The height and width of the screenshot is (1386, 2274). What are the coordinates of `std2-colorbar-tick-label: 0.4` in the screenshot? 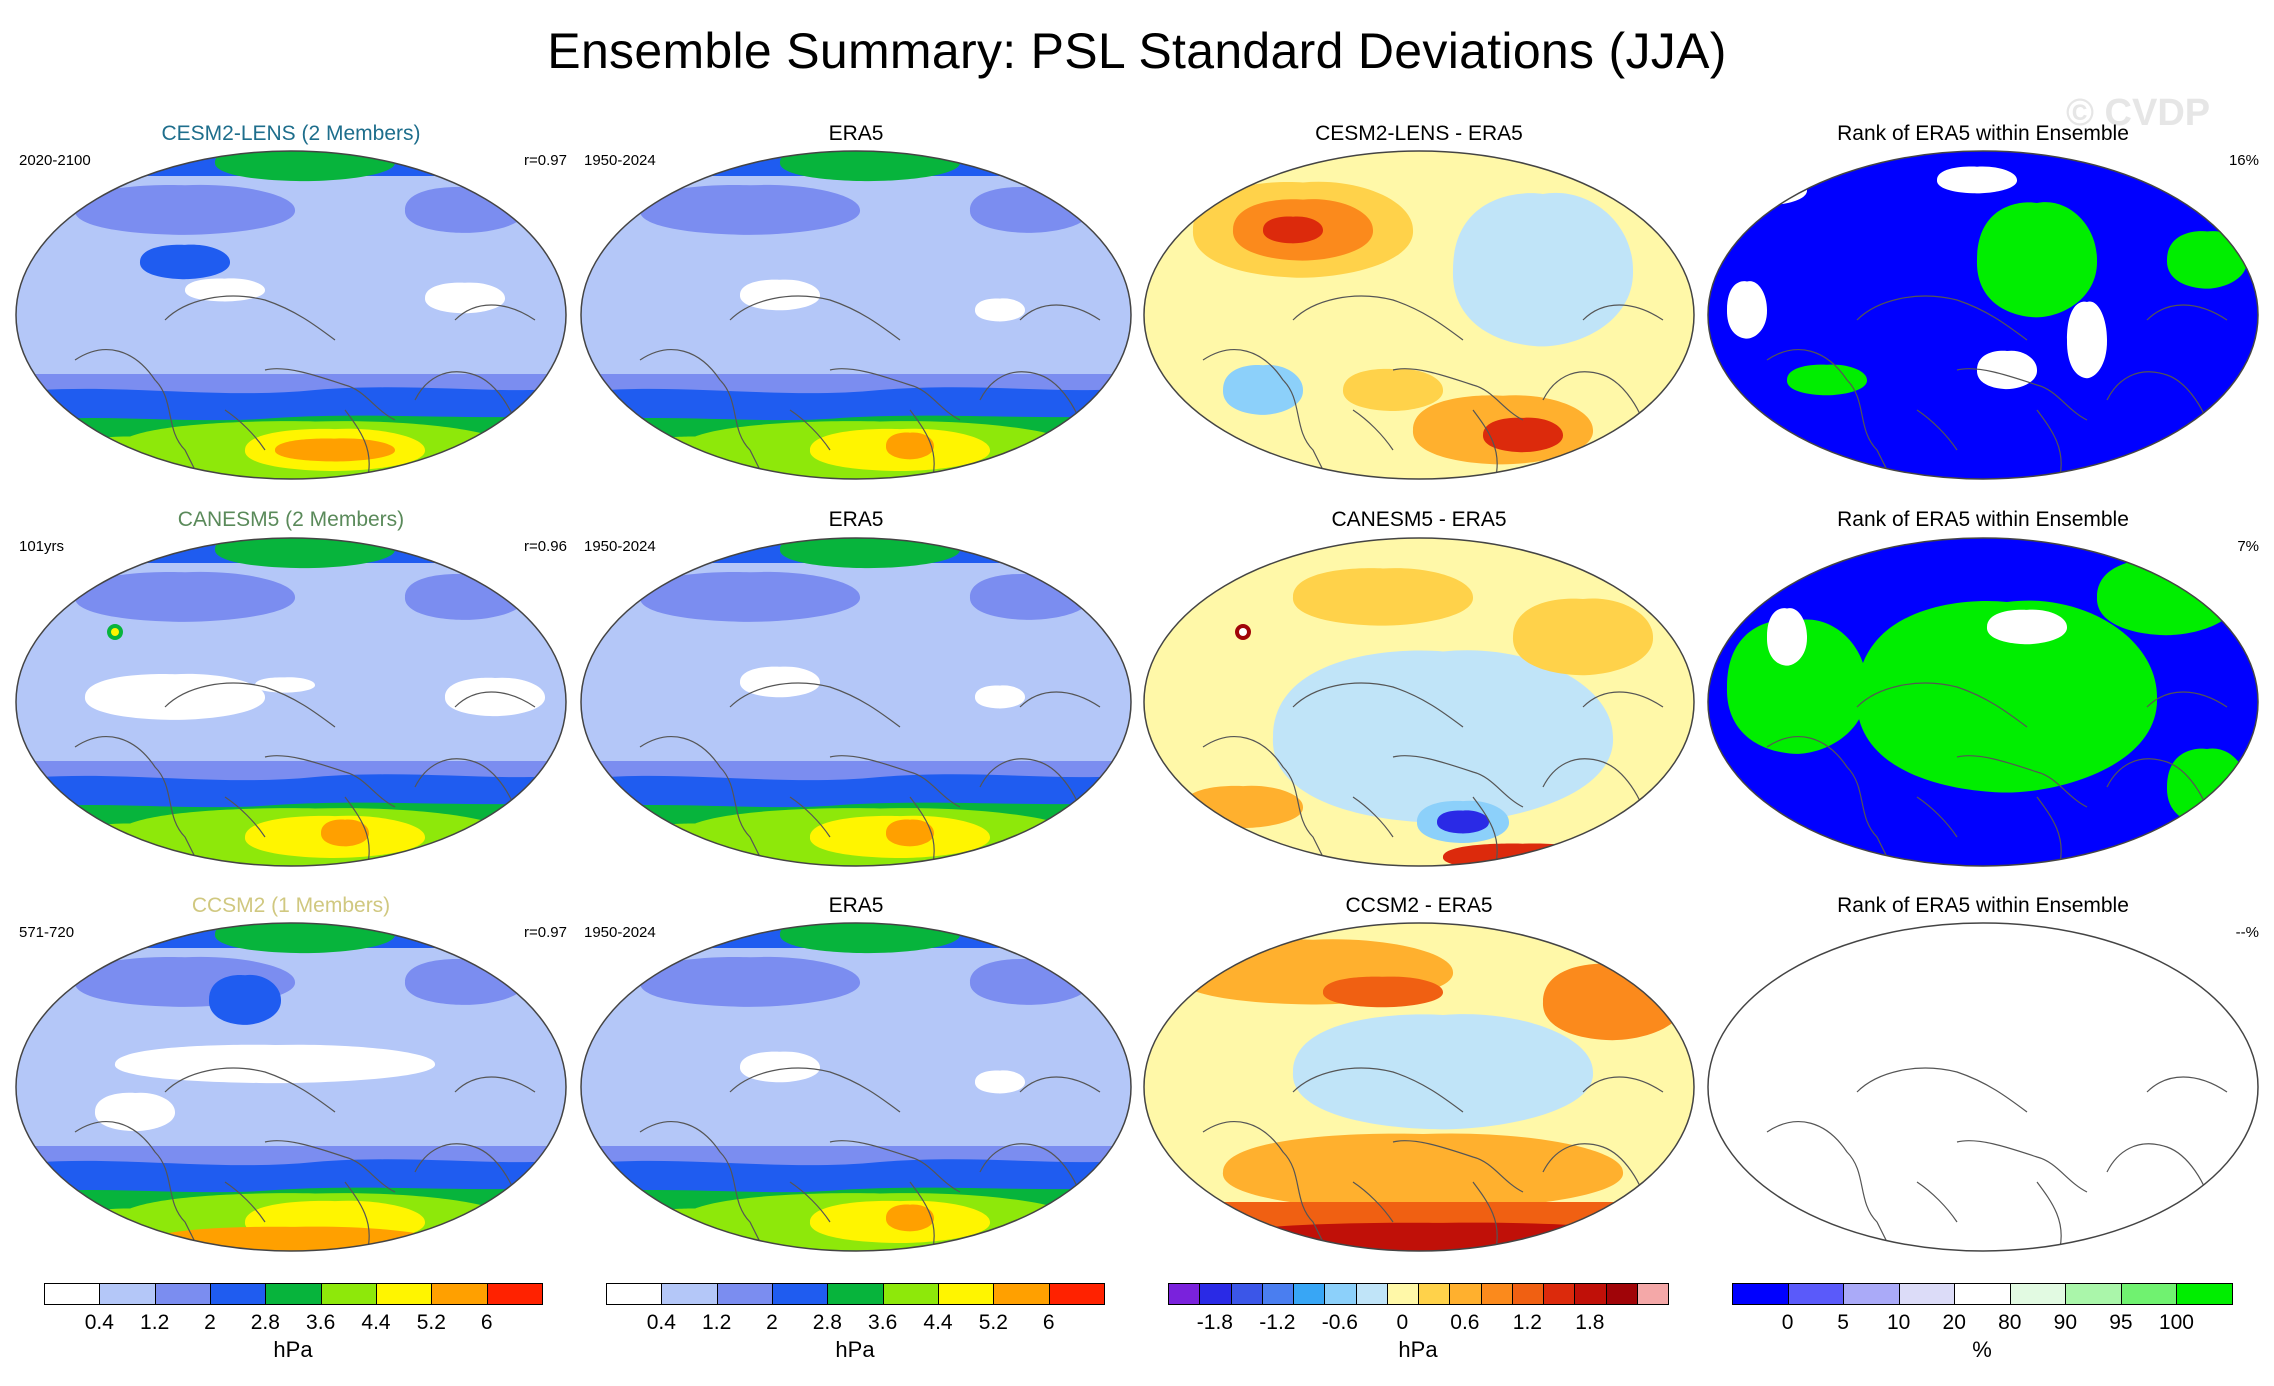 It's located at (661, 1322).